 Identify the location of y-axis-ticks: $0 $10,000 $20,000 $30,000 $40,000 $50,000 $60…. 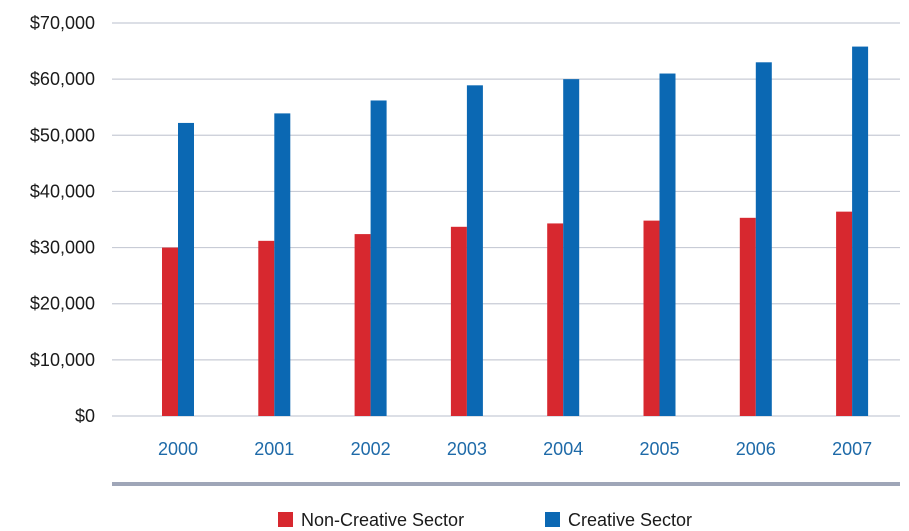
(62, 219).